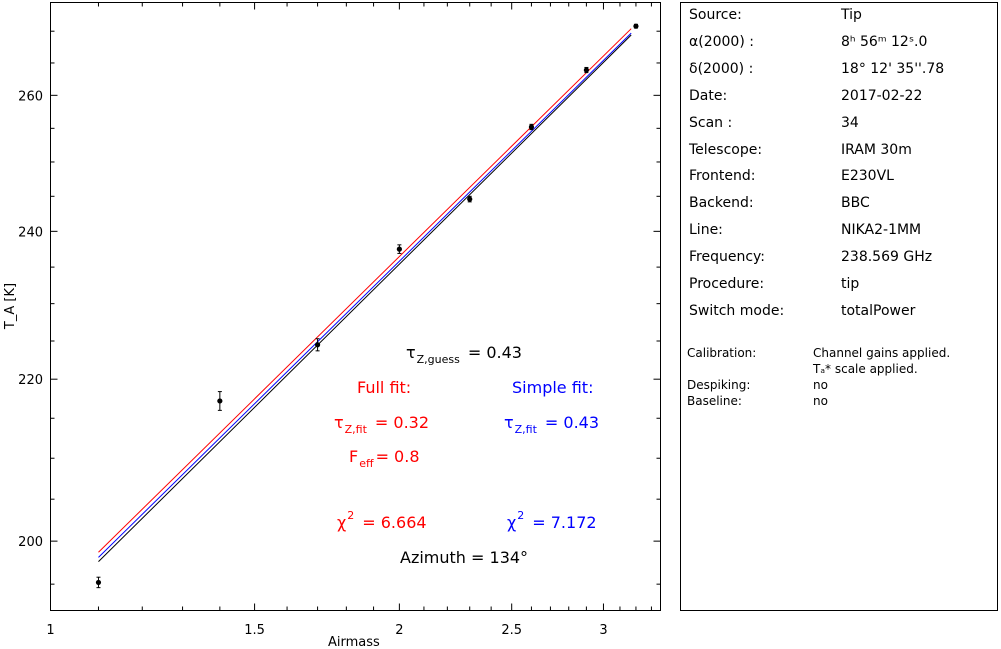 Image resolution: width=1001 pixels, height=649 pixels. Describe the element at coordinates (876, 149) in the screenshot. I see `info-value: IRAM 30m` at that location.